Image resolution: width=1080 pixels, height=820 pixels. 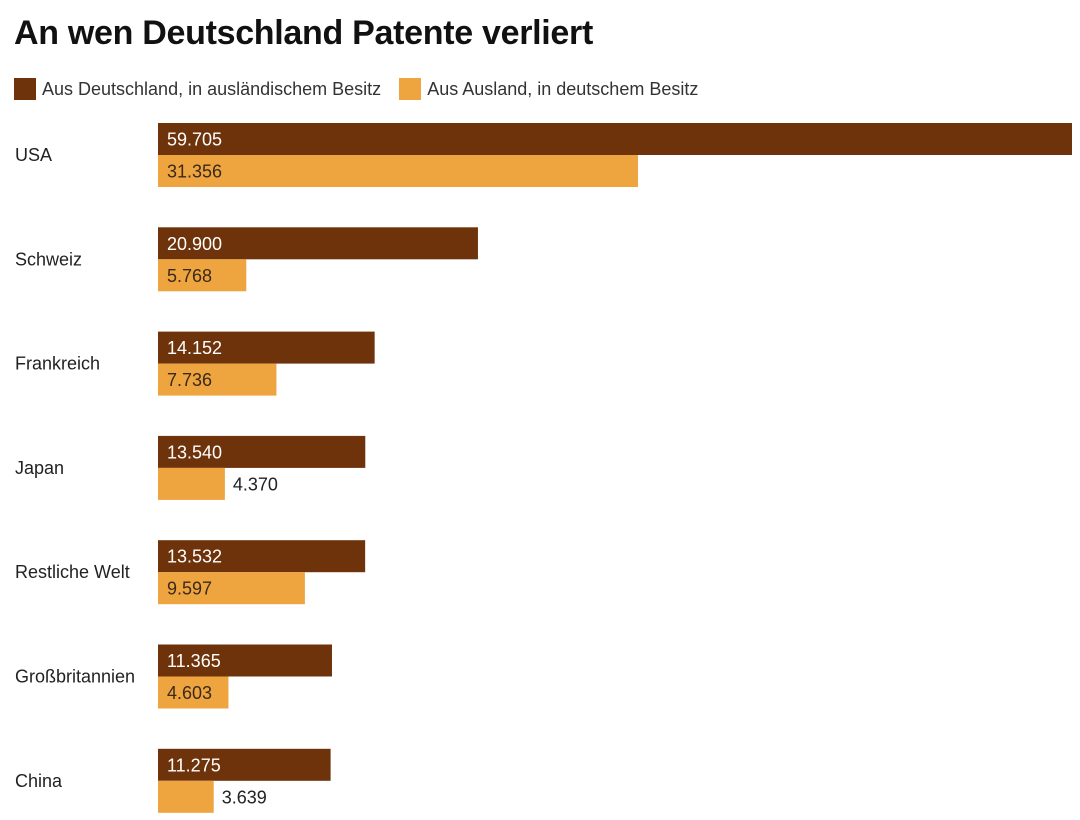 I want to click on bar-series-2-restliche-welt, so click(x=231, y=588).